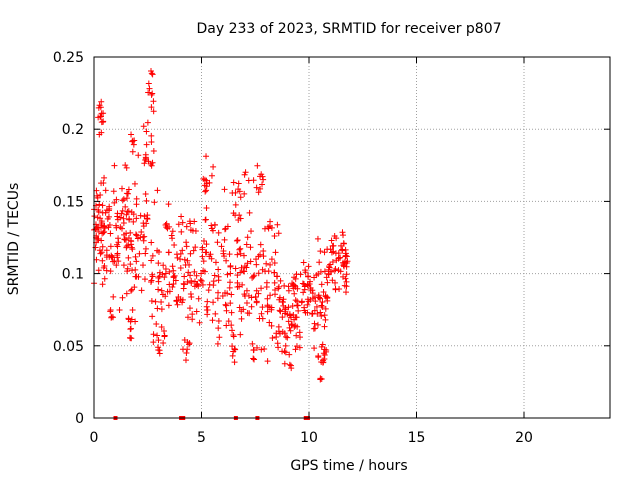  What do you see at coordinates (524, 438) in the screenshot?
I see `x-tick-label: 20` at bounding box center [524, 438].